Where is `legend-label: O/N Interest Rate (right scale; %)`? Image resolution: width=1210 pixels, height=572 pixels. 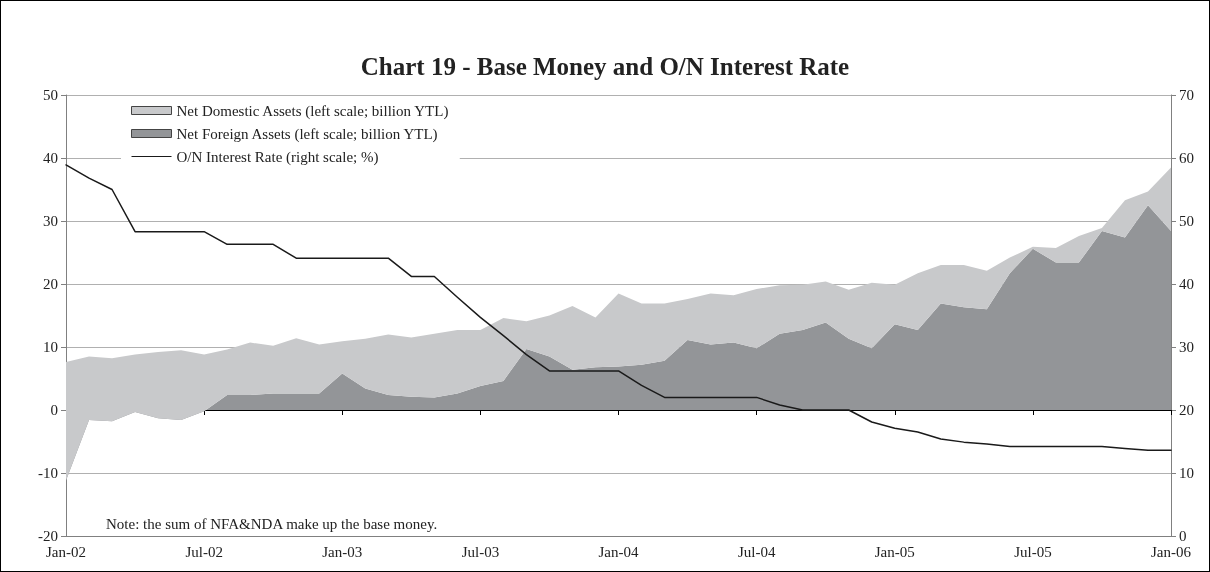
legend-label: O/N Interest Rate (right scale; %) is located at coordinates (277, 157).